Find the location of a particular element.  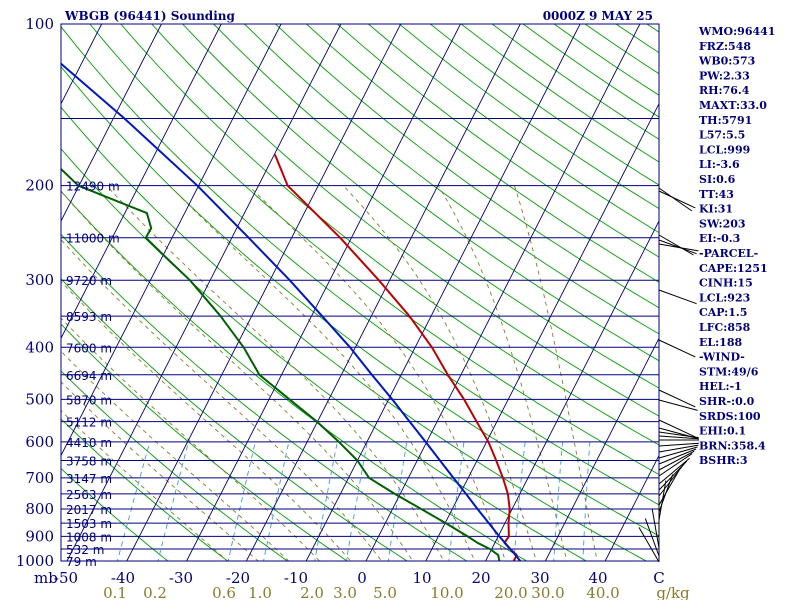

temperature-tick-label: 10 is located at coordinates (421, 578).